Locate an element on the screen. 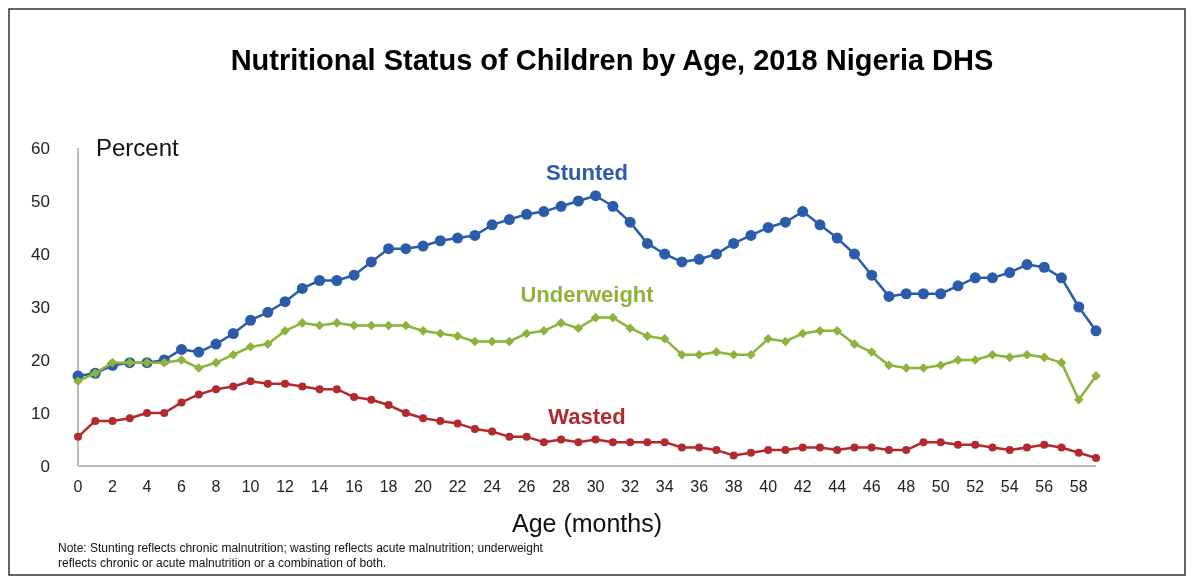 This screenshot has height=584, width=1194. y-axis-title: Percent is located at coordinates (138, 147).